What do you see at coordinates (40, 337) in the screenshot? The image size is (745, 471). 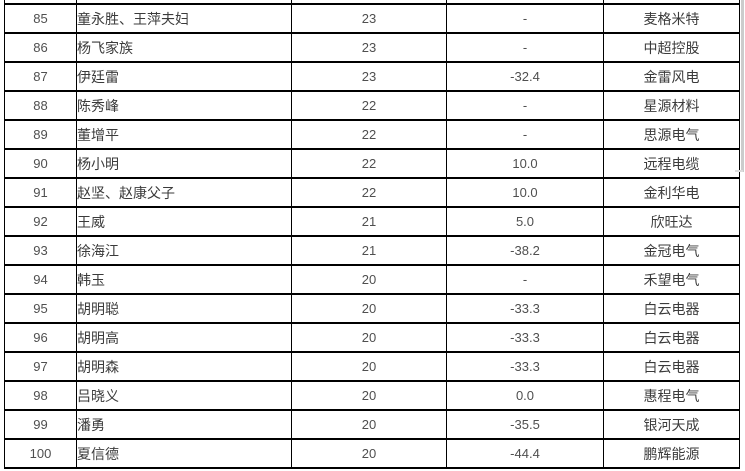 I see `cell-rank: 96` at bounding box center [40, 337].